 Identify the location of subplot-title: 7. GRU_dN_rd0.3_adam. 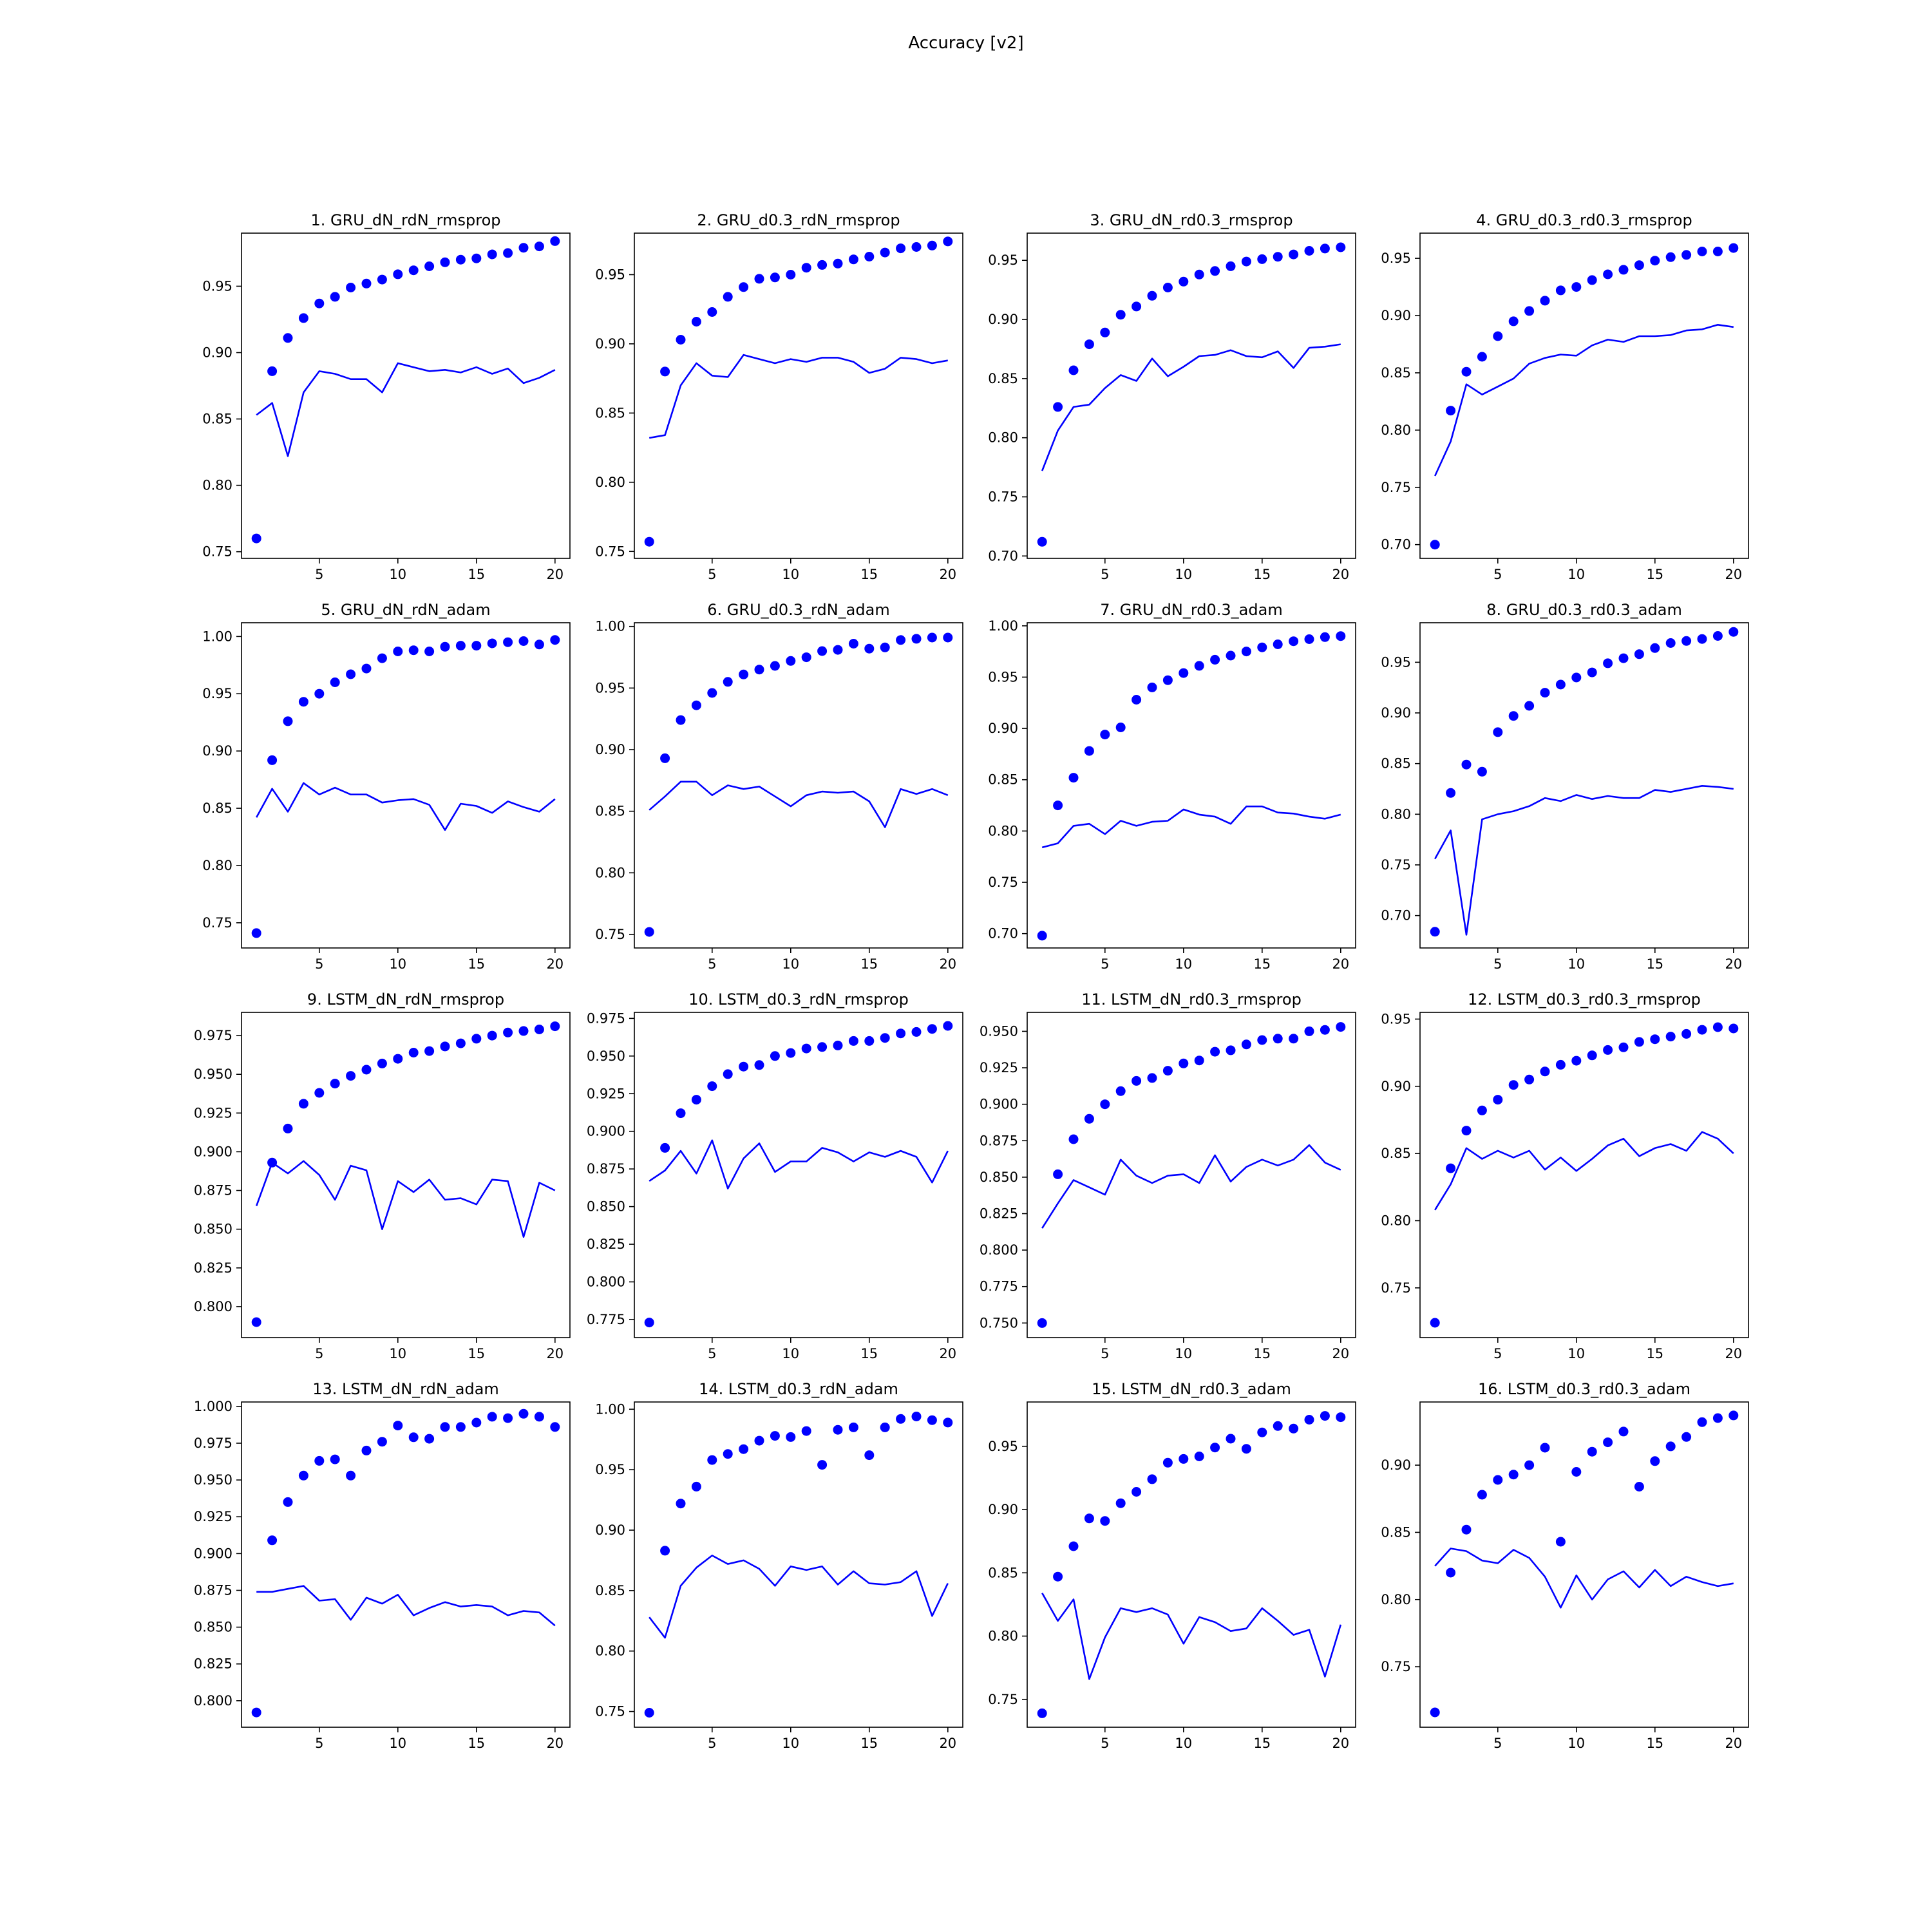
(1191, 610).